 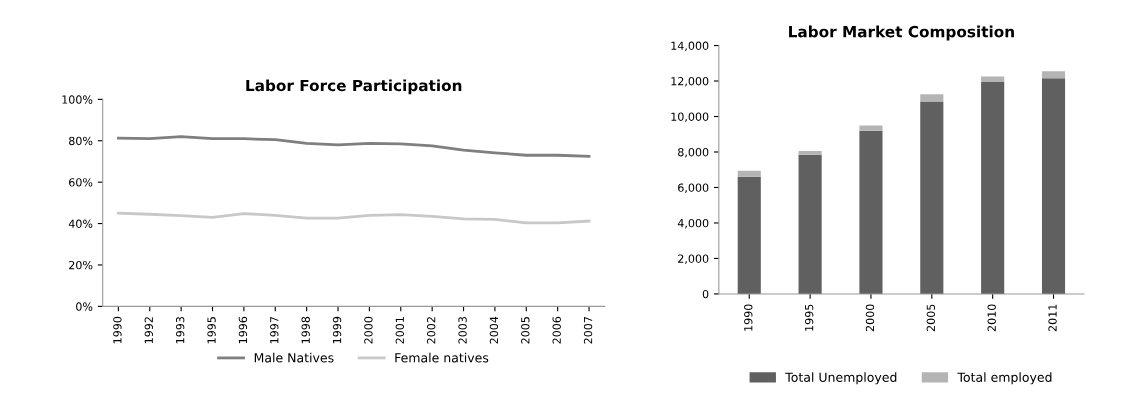 What do you see at coordinates (148, 330) in the screenshot?
I see `x-tick-label: 1992` at bounding box center [148, 330].